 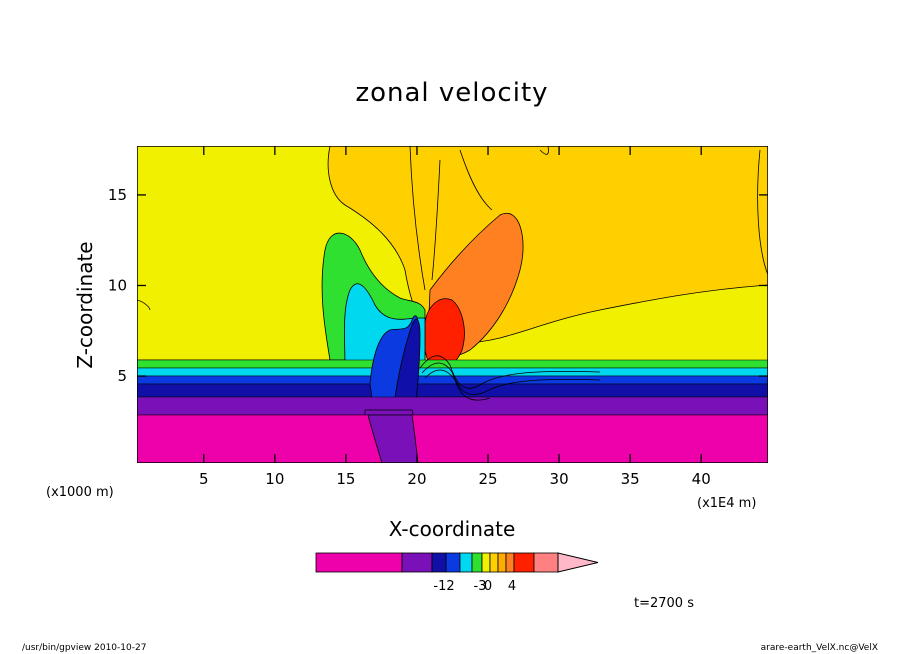 I want to click on x-tick-label: 30, so click(x=559, y=479).